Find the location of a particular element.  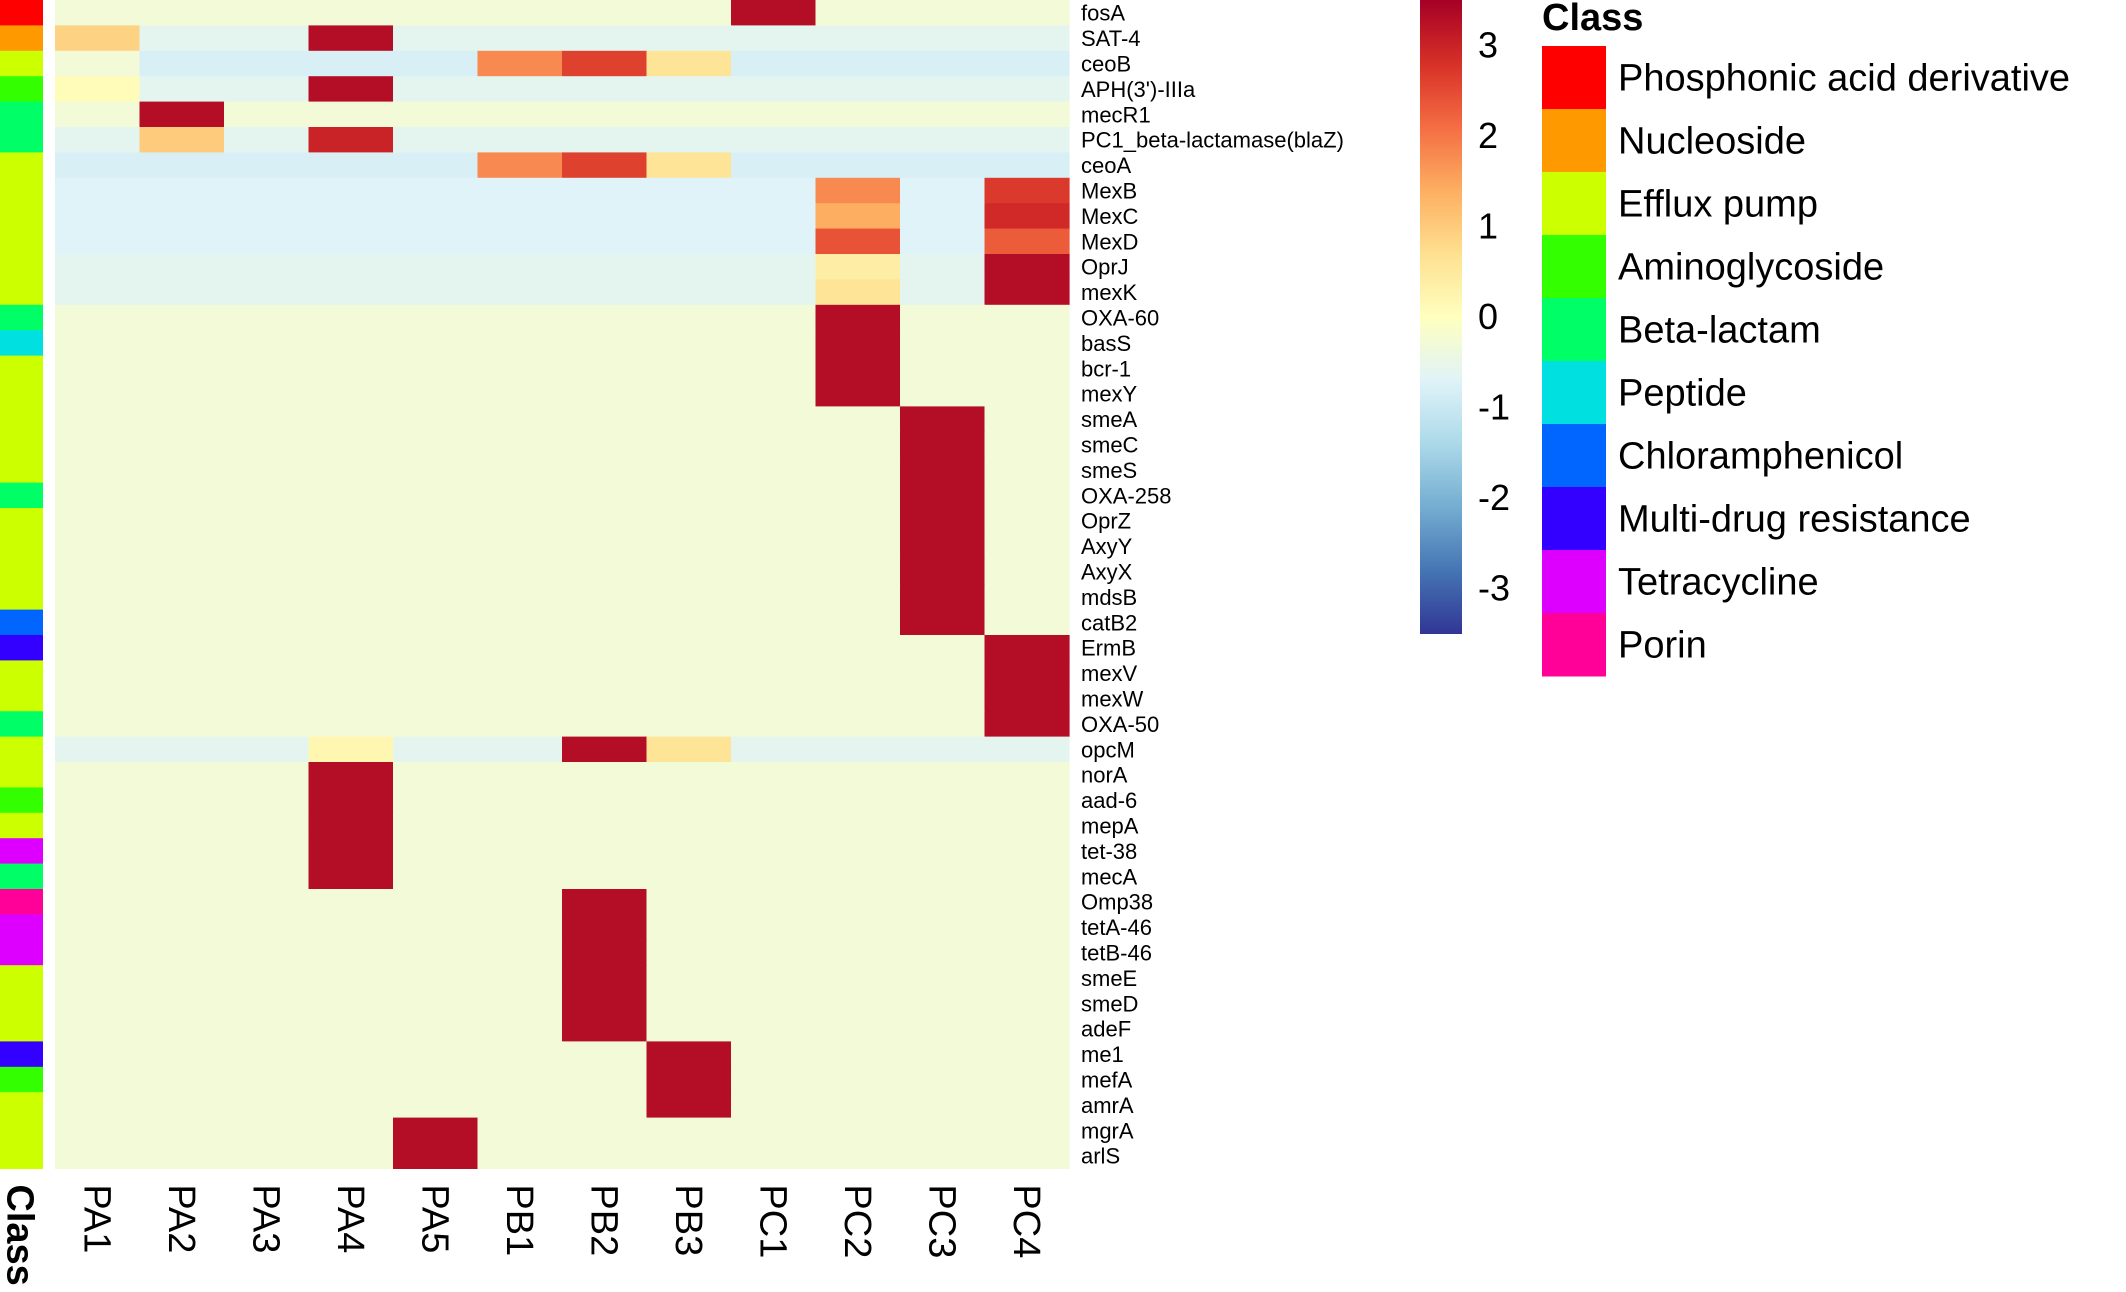

column-label: PC3 is located at coordinates (941, 1221).